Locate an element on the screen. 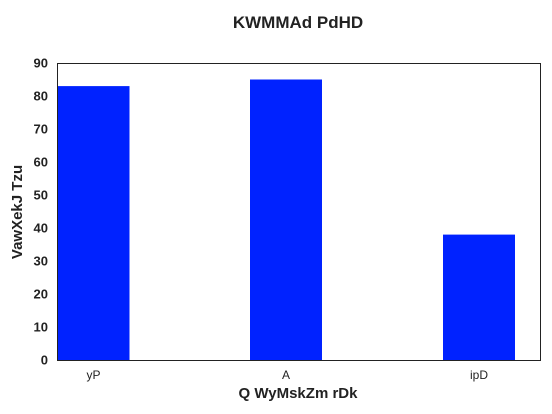  y-axis-ticks: 0 10 20 30 40 50 60 70 80 90 is located at coordinates (41, 212).